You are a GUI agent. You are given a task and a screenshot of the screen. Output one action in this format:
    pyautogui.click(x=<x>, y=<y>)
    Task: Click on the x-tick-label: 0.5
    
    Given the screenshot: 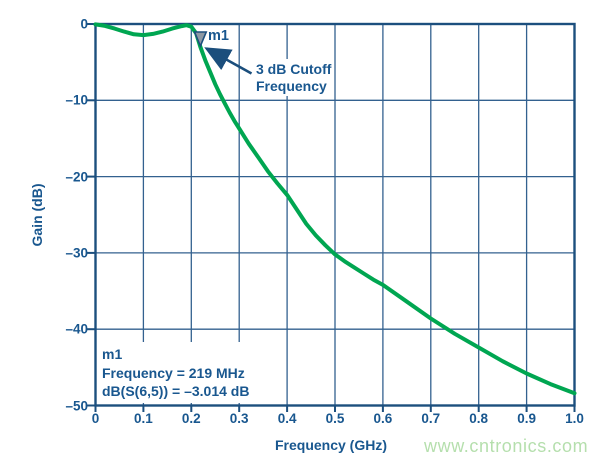 What is the action you would take?
    pyautogui.click(x=335, y=418)
    